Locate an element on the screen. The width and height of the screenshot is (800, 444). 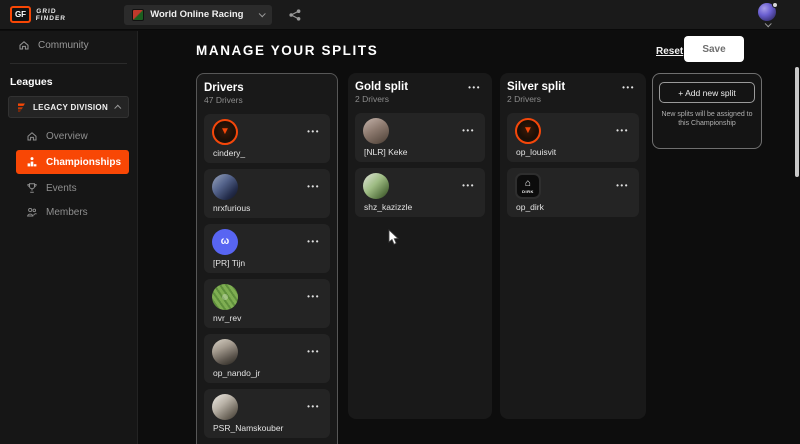
driver-card: nrxfurious ••• is located at coordinates (267, 193).